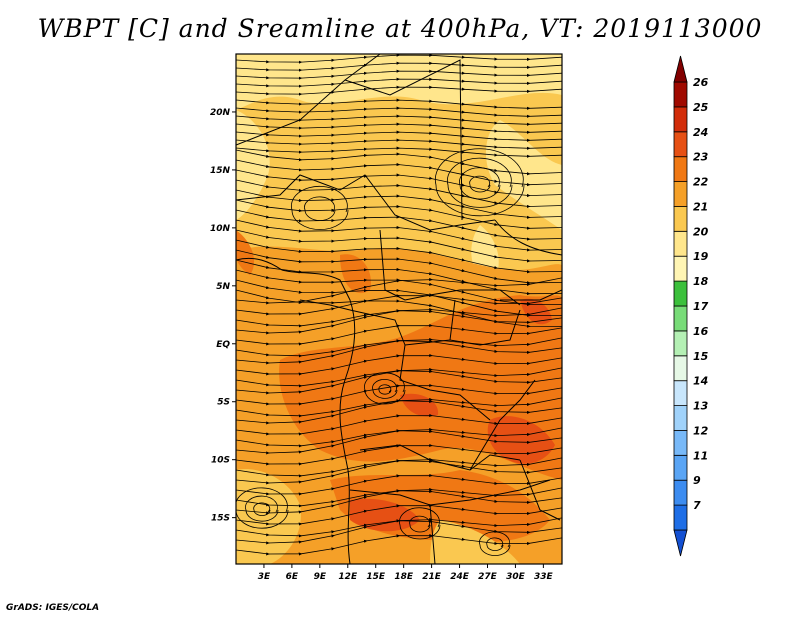 This screenshot has width=800, height=618. I want to click on lon-tick-label: 3E, so click(264, 577).